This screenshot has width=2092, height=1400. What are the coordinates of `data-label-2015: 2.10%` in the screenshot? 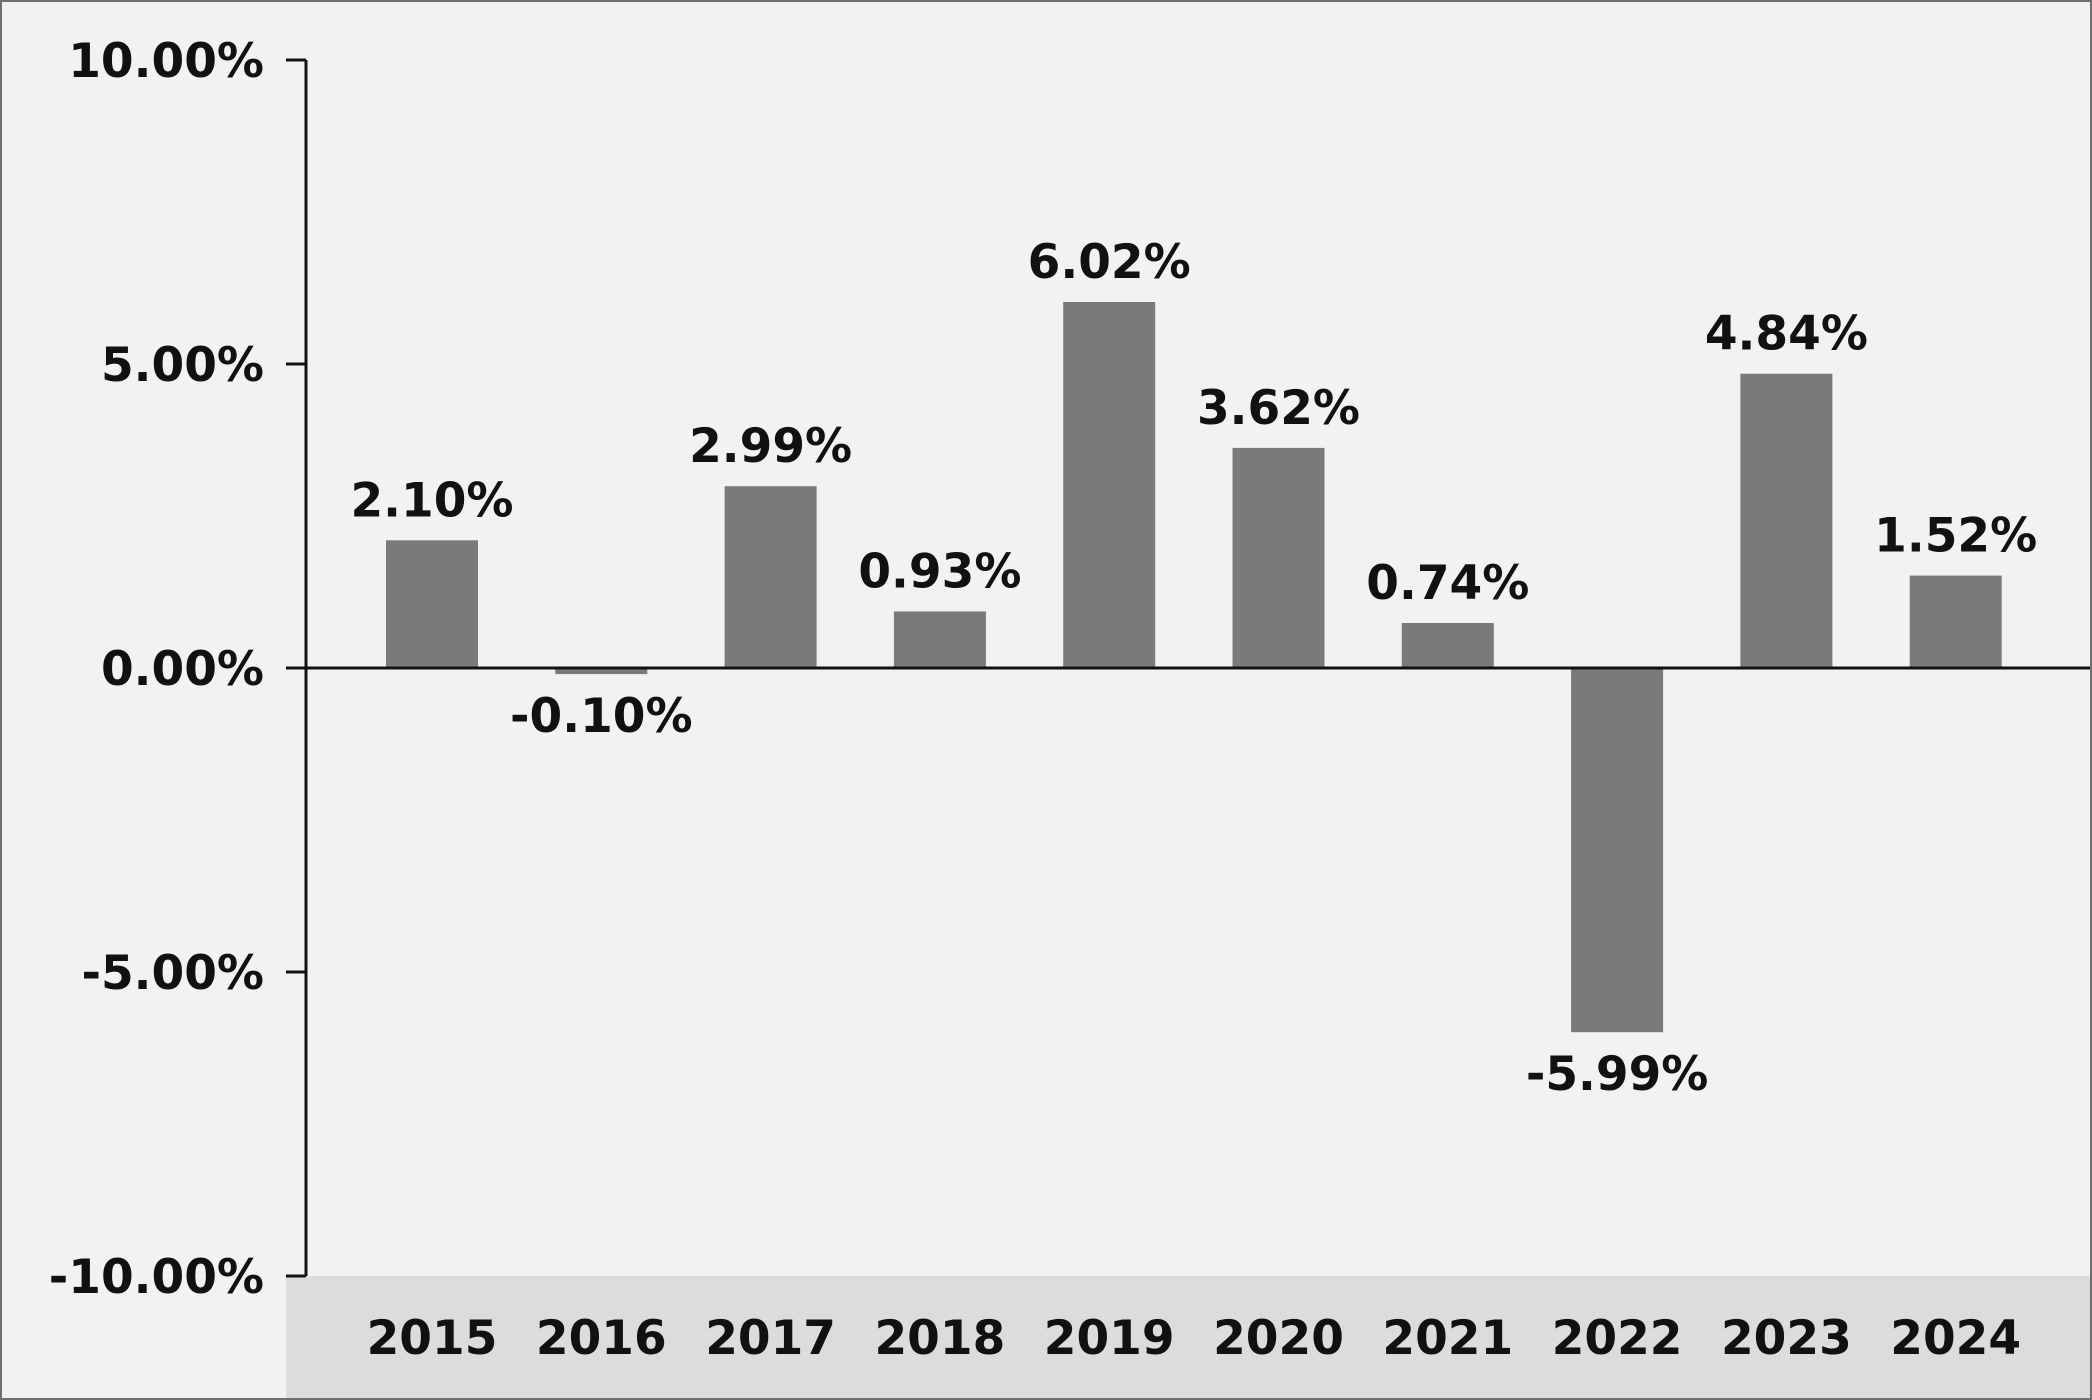 It's located at (431, 500).